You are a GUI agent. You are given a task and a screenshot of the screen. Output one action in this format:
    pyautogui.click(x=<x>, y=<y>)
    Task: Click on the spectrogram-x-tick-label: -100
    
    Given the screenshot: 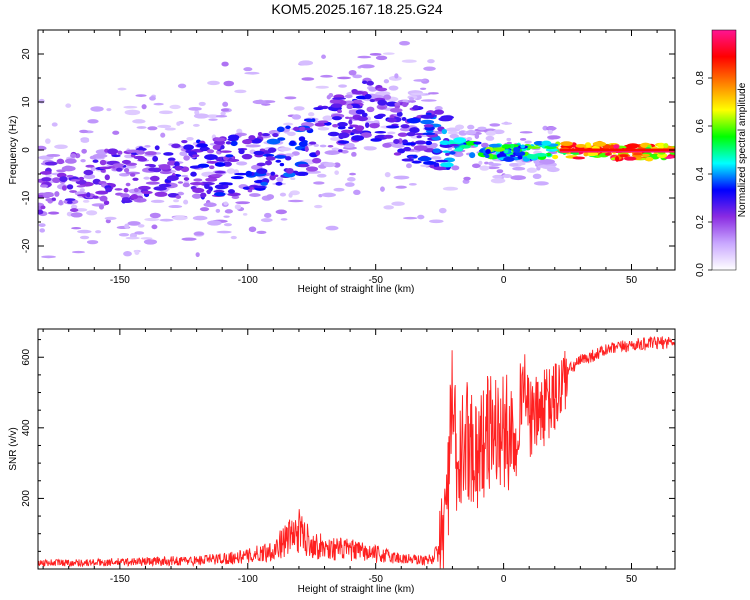 What is the action you would take?
    pyautogui.click(x=248, y=280)
    